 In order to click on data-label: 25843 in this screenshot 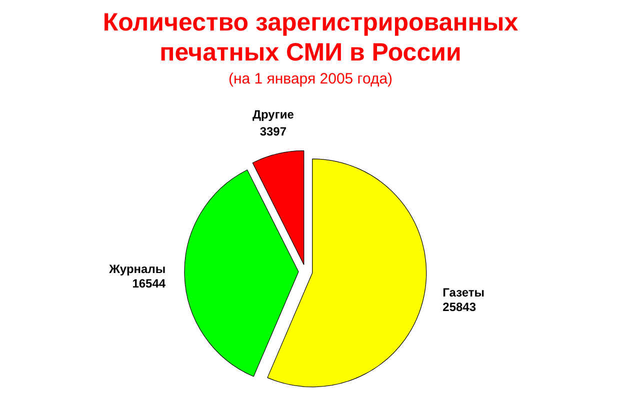, I will do `click(459, 307)`.